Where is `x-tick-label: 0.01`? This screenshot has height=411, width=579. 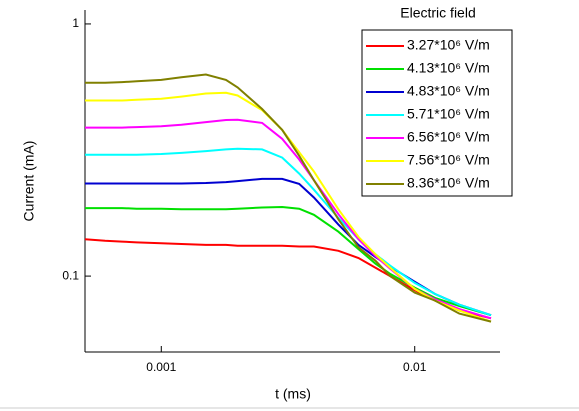 x-tick-label: 0.01 is located at coordinates (415, 367).